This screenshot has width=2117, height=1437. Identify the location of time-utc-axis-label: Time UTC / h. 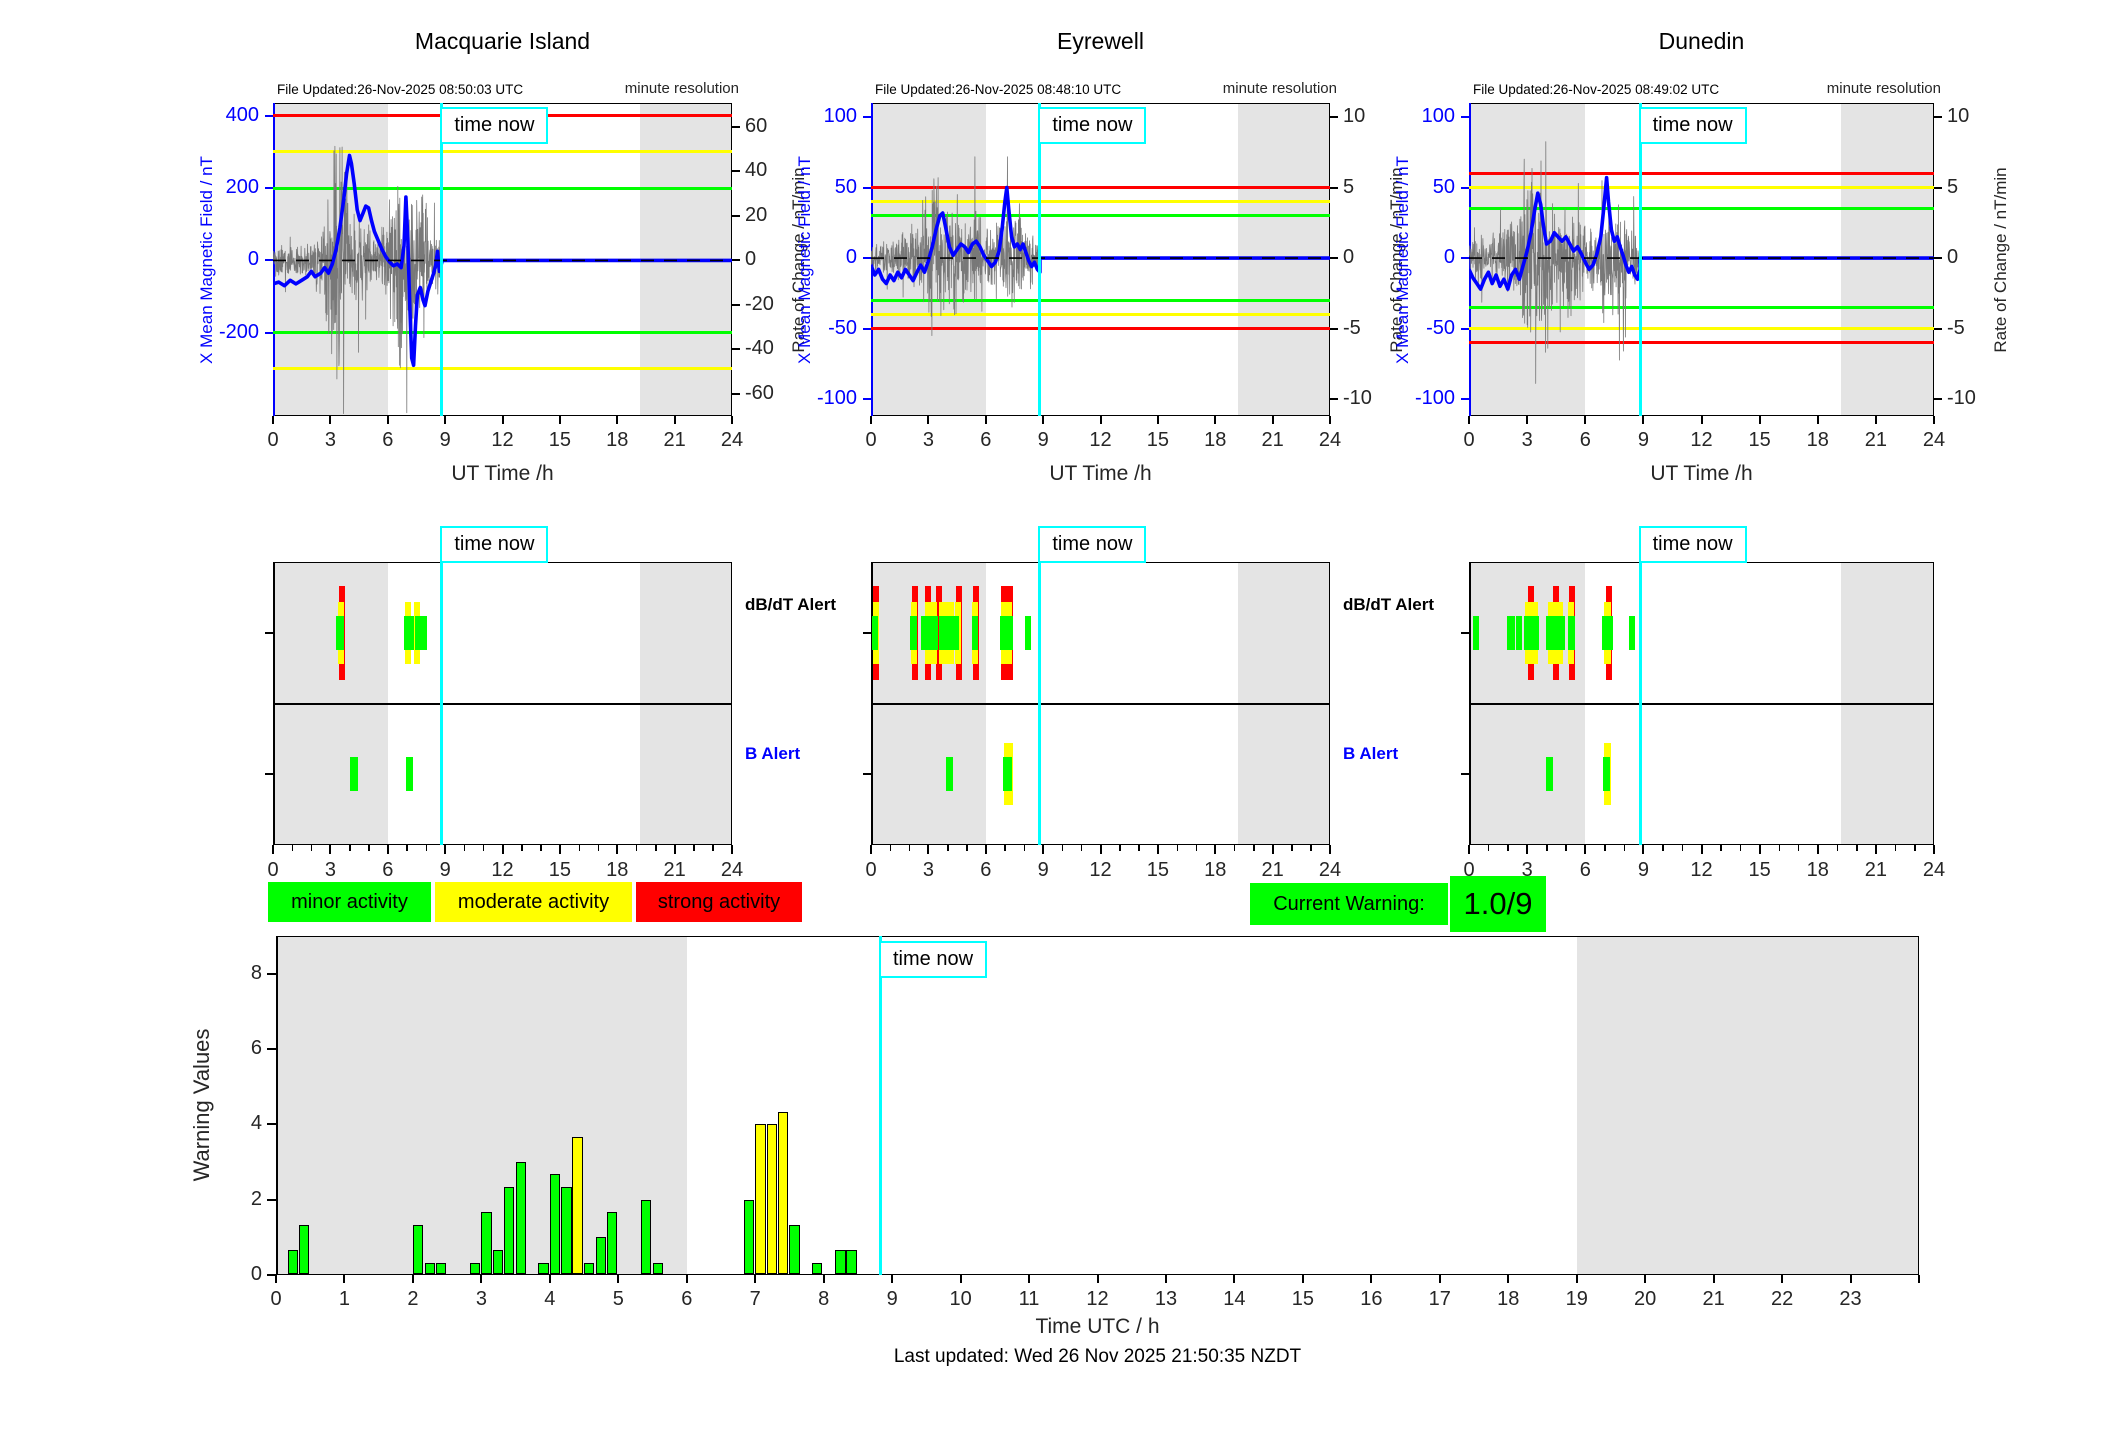
(1097, 1326).